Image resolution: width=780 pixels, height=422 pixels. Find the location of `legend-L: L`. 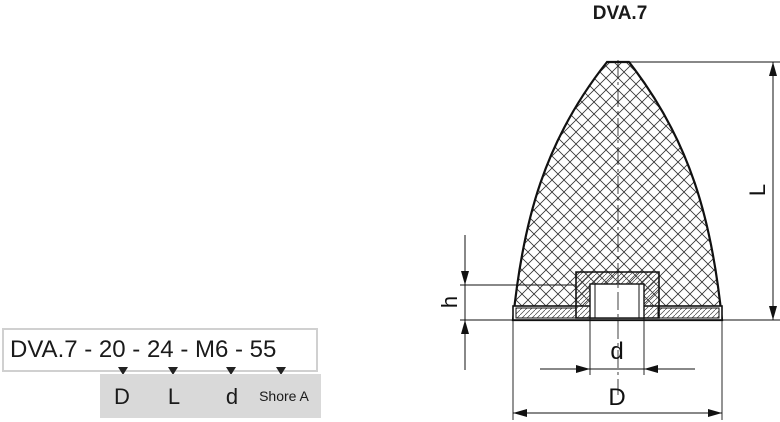

legend-L: L is located at coordinates (174, 396).